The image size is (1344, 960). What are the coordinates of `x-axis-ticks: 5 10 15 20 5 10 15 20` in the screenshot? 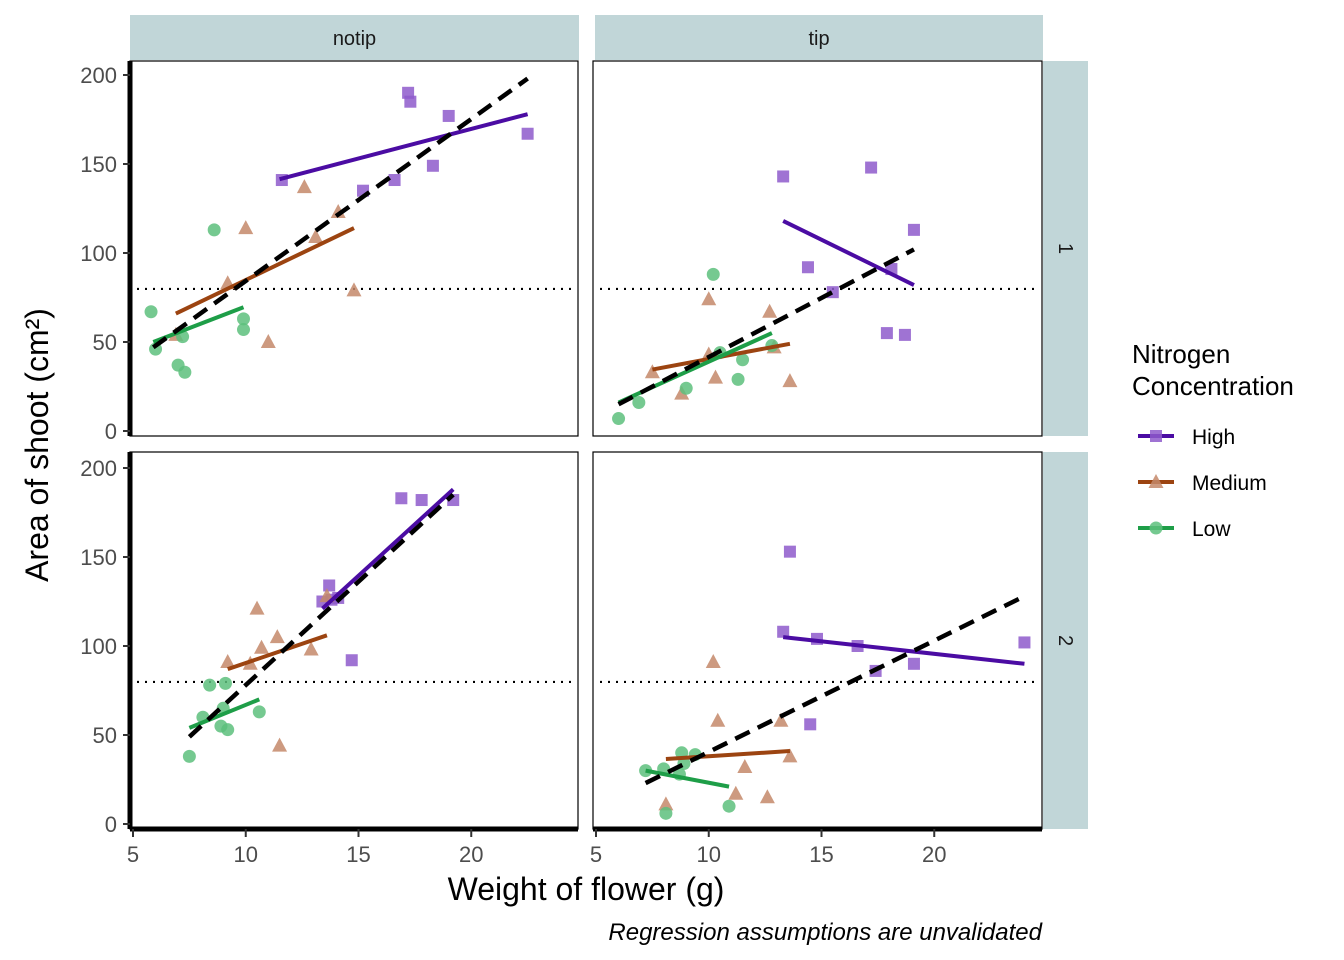 It's located at (584, 846).